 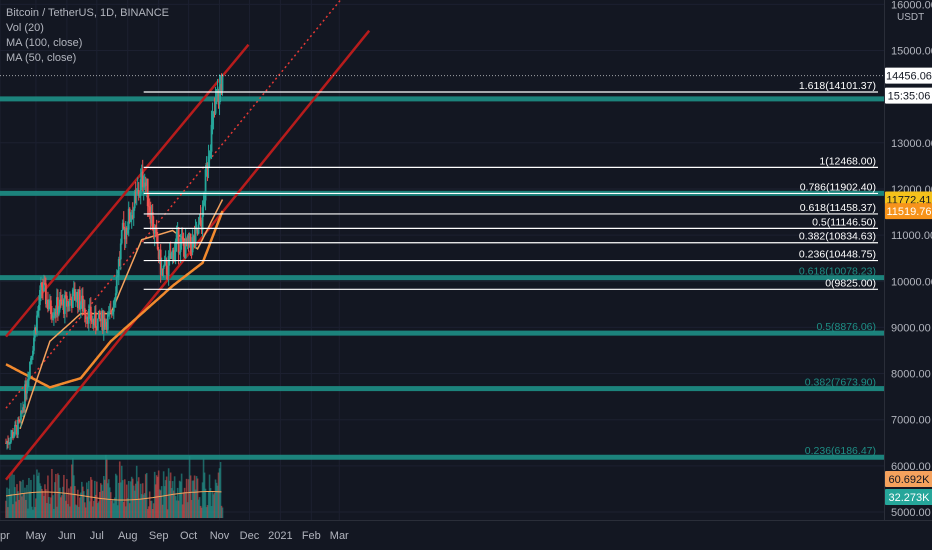 I want to click on time-tick-label: Mar, so click(x=339, y=536).